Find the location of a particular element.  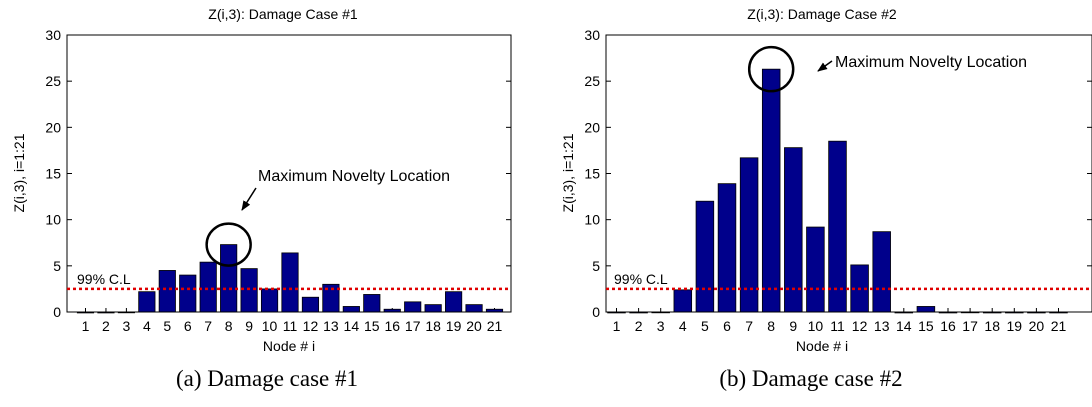

bars-layer is located at coordinates (290, 279).